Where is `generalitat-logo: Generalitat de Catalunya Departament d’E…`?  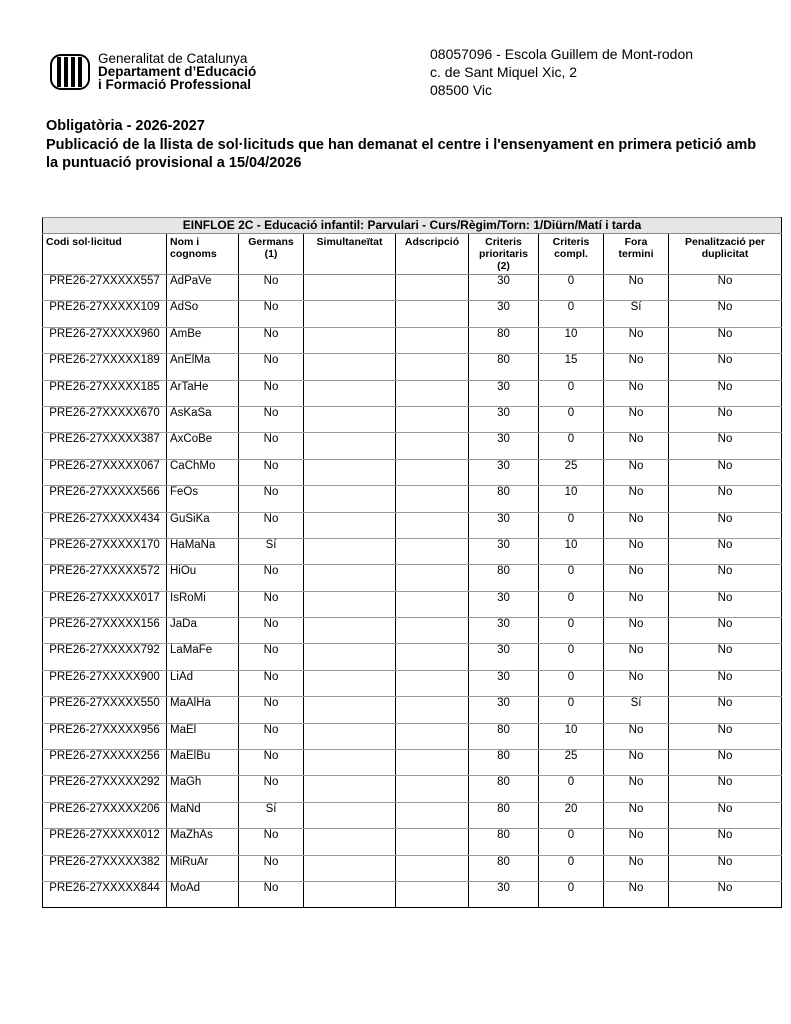 generalitat-logo: Generalitat de Catalunya Departament d’E… is located at coordinates (153, 71).